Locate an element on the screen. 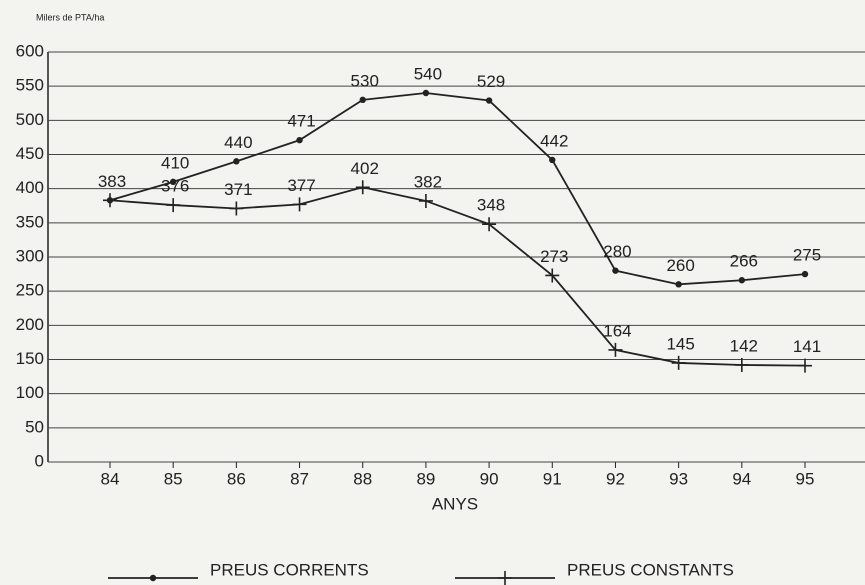 The image size is (865, 585). y-tick-label: 50 is located at coordinates (34, 426).